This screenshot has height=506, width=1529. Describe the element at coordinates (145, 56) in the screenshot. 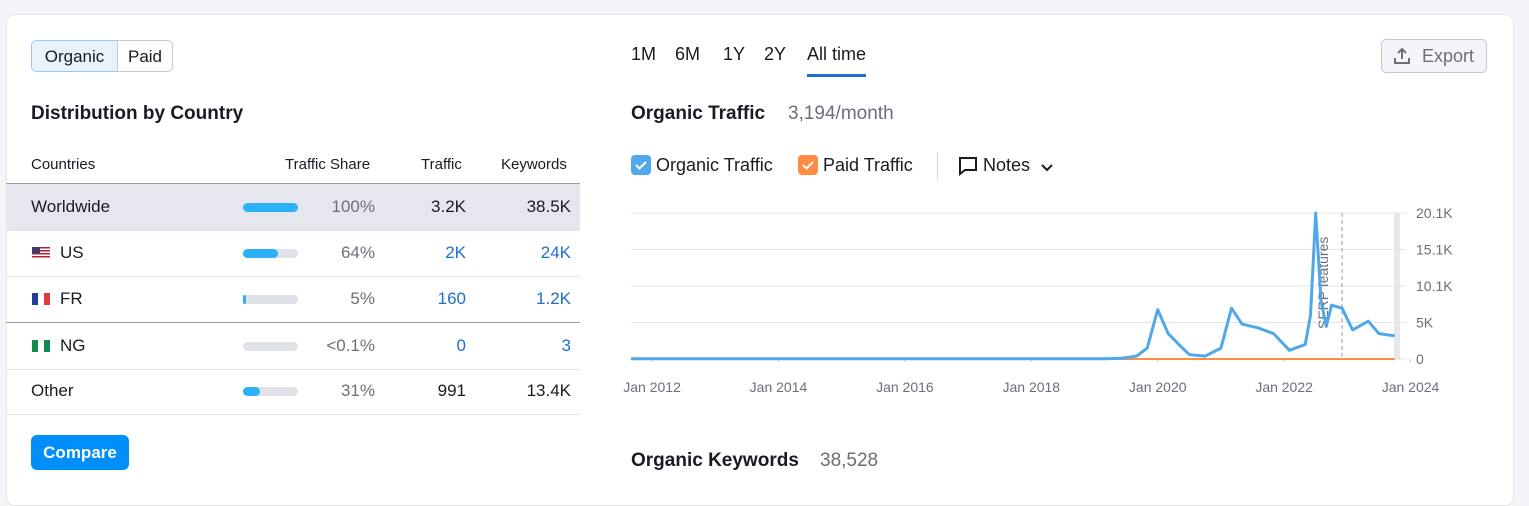

I see `tab-paid: Paid` at that location.